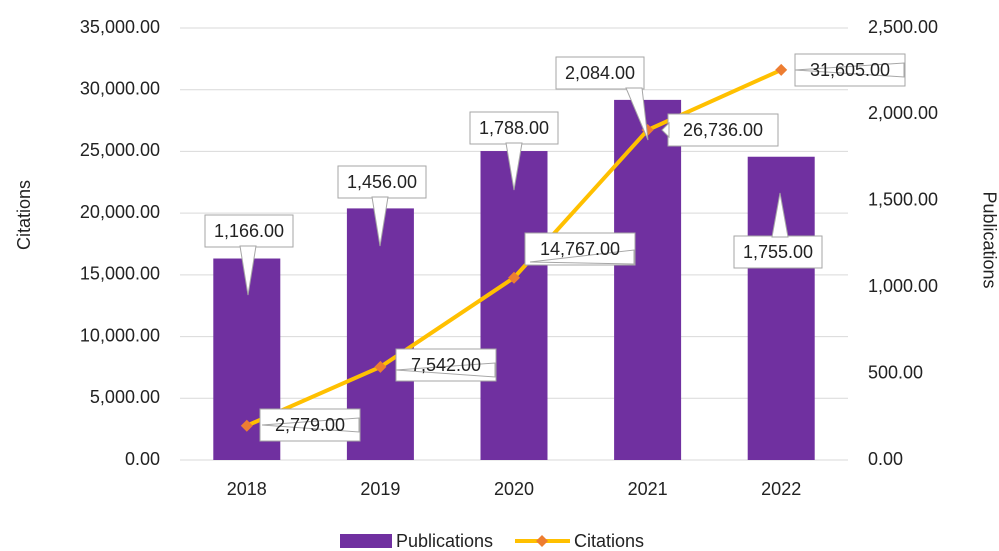 This screenshot has height=551, width=999. I want to click on x-tick-label: 2022, so click(781, 489).